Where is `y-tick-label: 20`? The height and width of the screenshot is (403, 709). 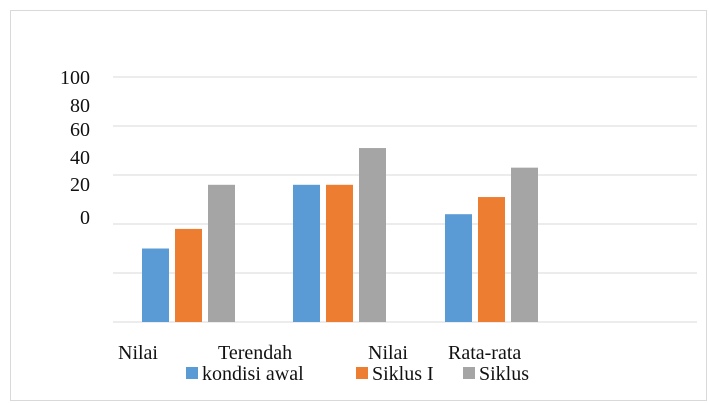 y-tick-label: 20 is located at coordinates (80, 185).